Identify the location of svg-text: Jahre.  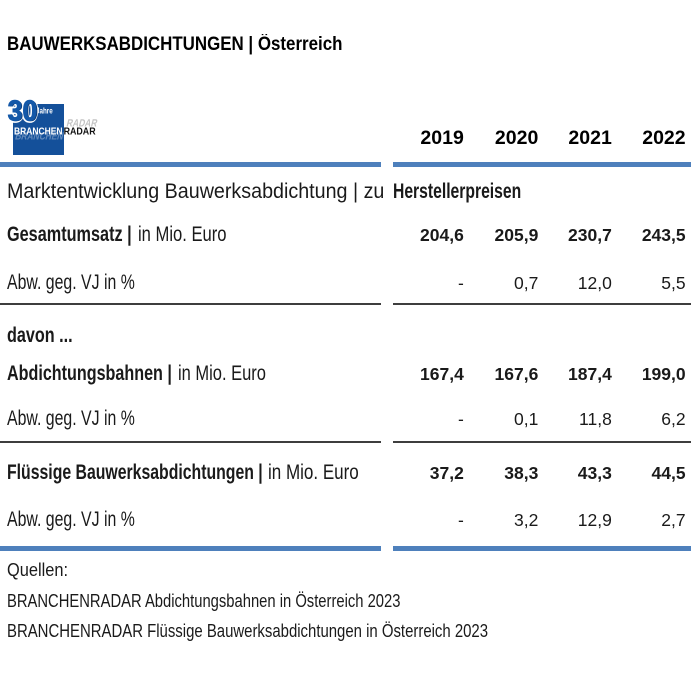
(44, 110).